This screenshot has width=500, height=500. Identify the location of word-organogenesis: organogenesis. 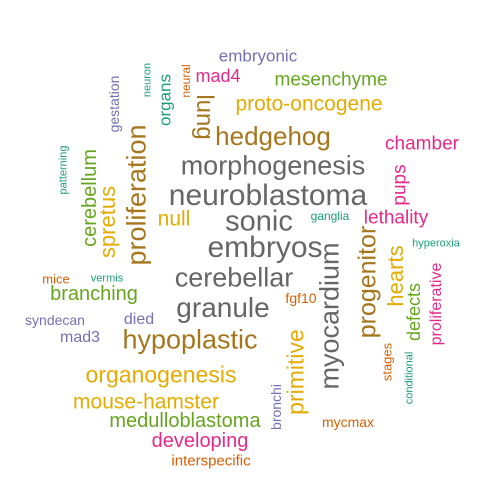
(161, 374).